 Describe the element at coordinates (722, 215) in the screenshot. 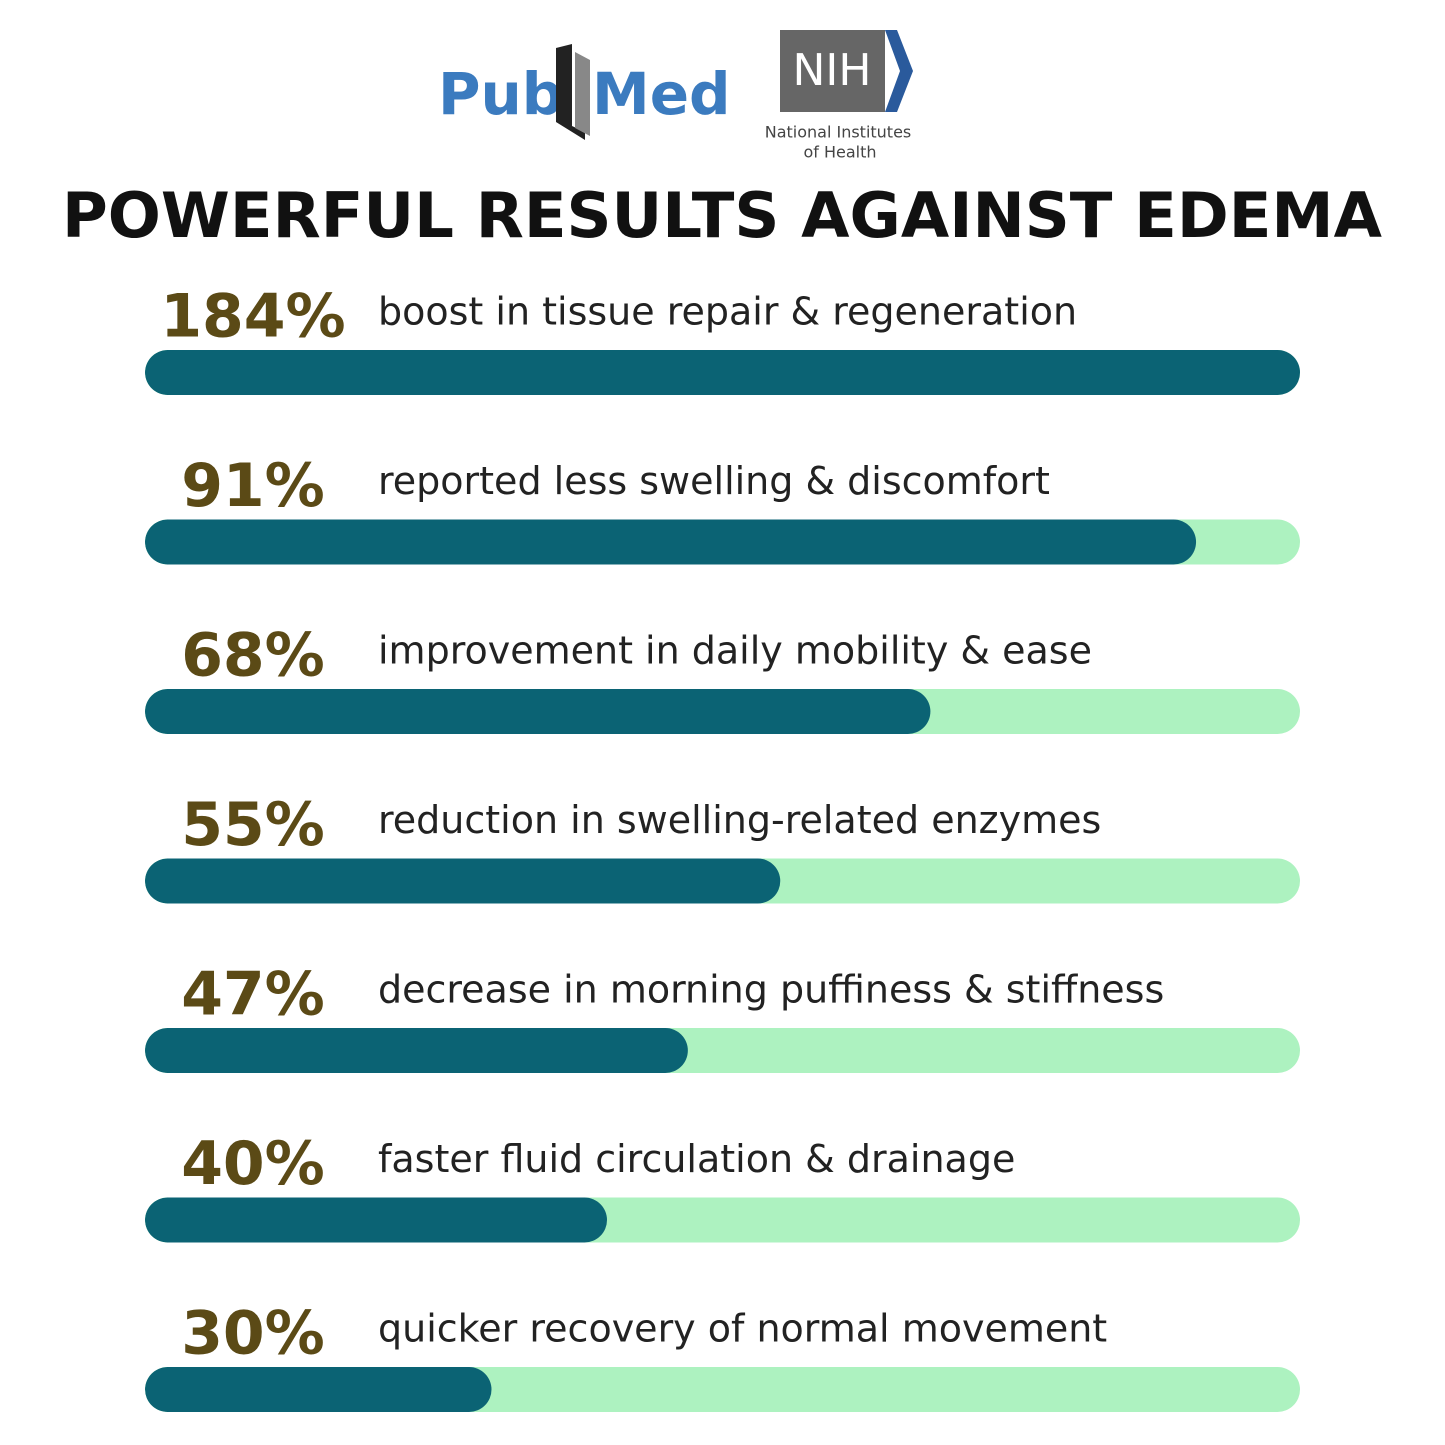

I see `chart-title: POWERFUL RESULTS AGAINST EDEMA` at that location.